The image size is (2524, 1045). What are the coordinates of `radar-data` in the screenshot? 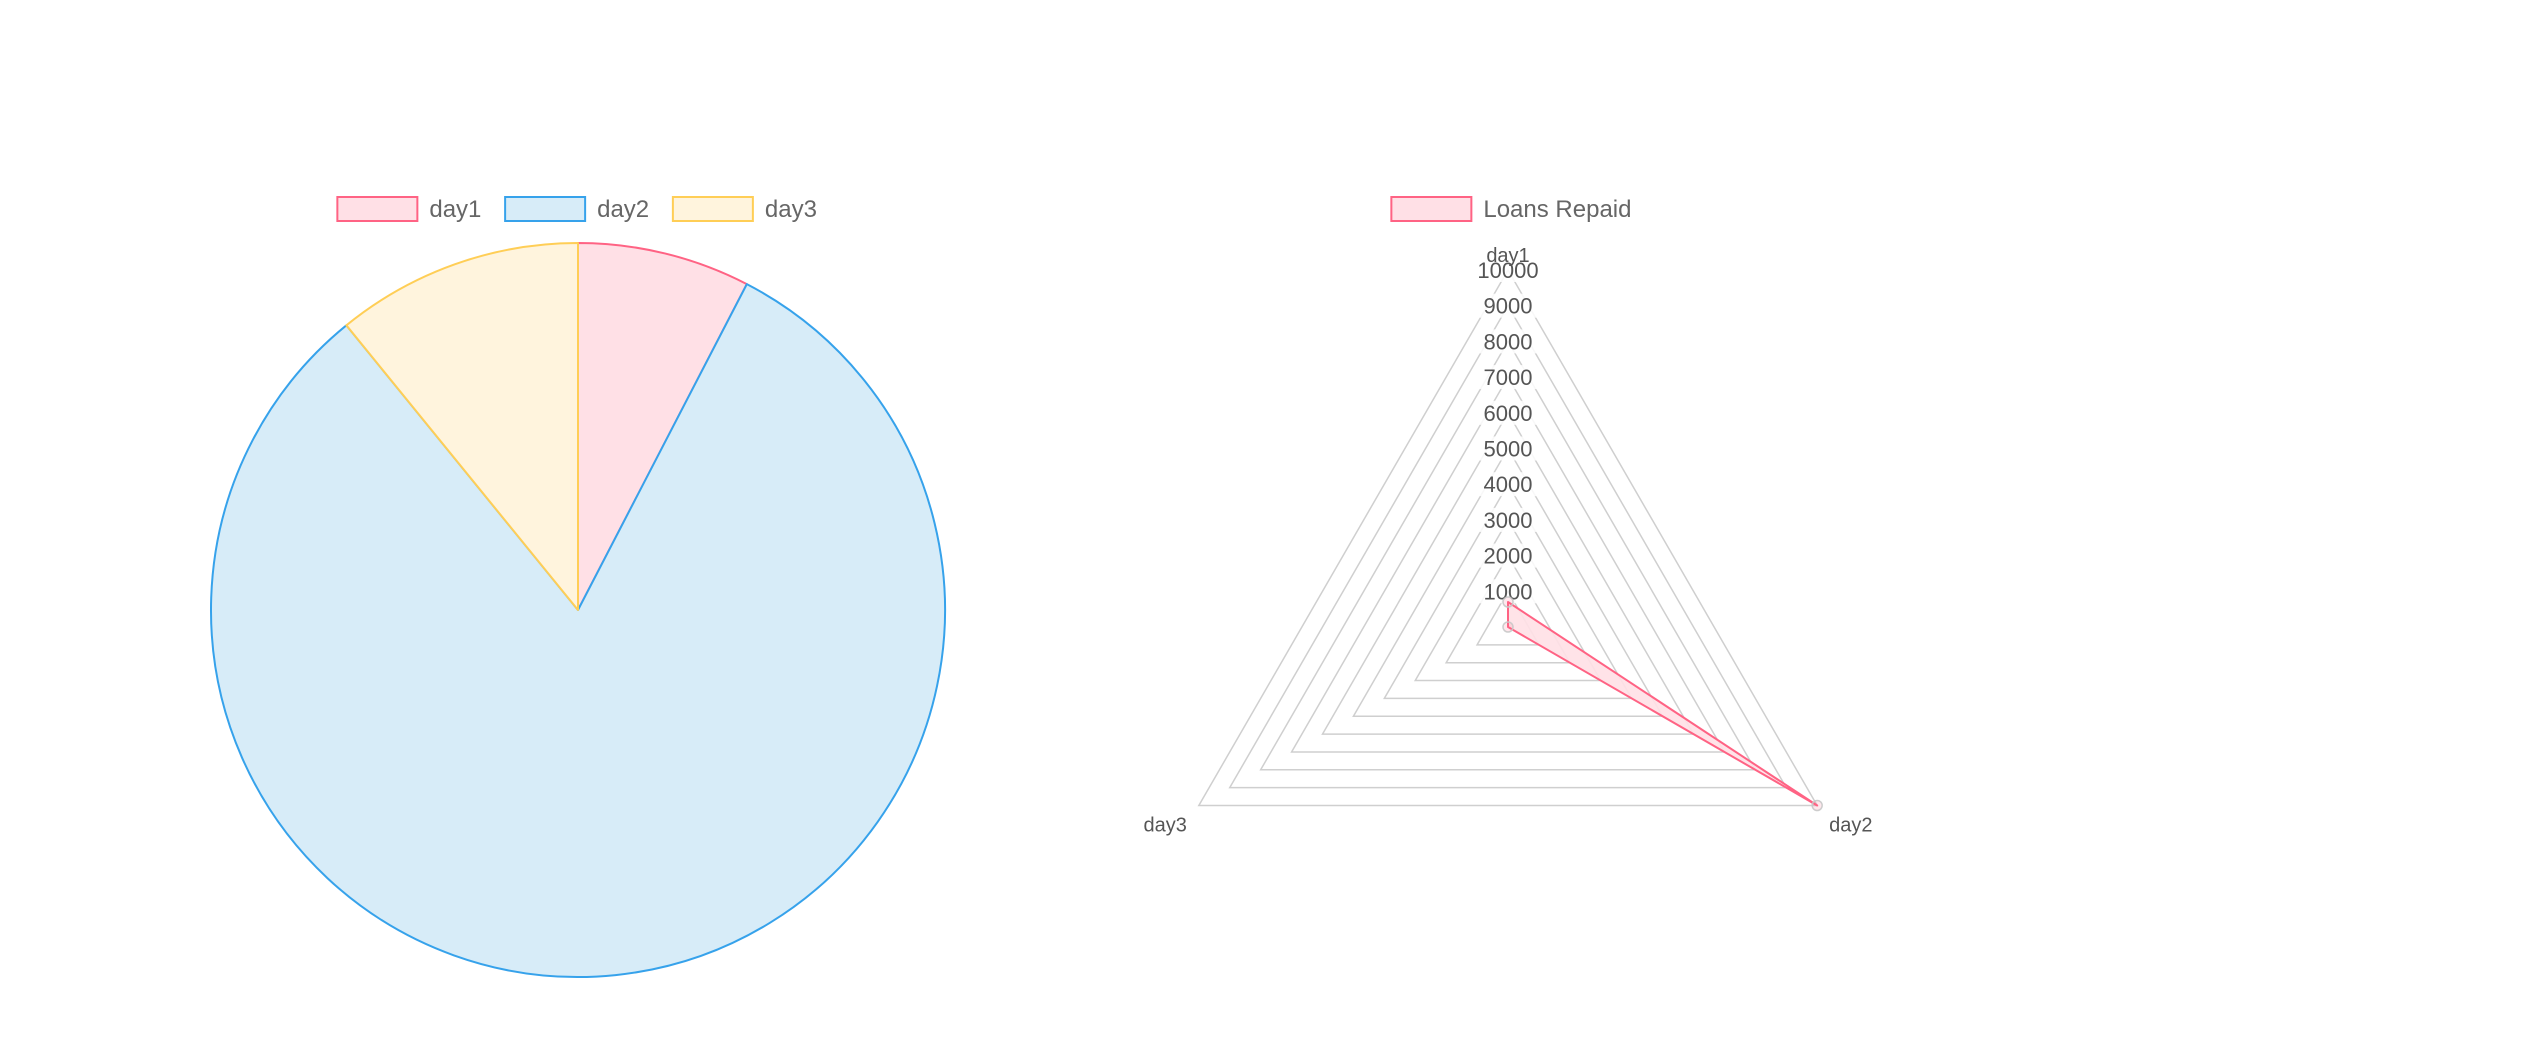 It's located at (1662, 704).